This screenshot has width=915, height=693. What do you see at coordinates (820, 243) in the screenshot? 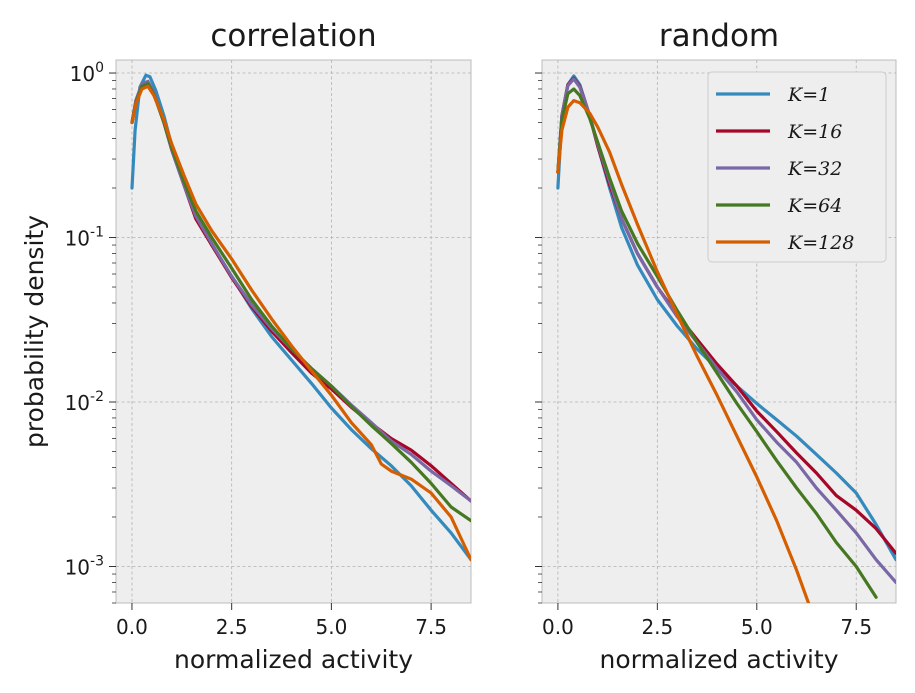
I see `legend-label: K=128` at bounding box center [820, 243].